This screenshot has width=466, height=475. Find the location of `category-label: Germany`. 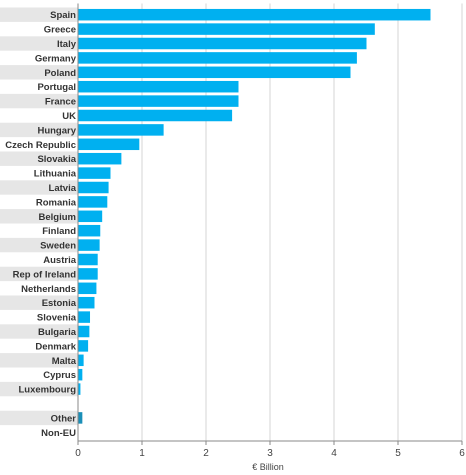

category-label: Germany is located at coordinates (56, 58).